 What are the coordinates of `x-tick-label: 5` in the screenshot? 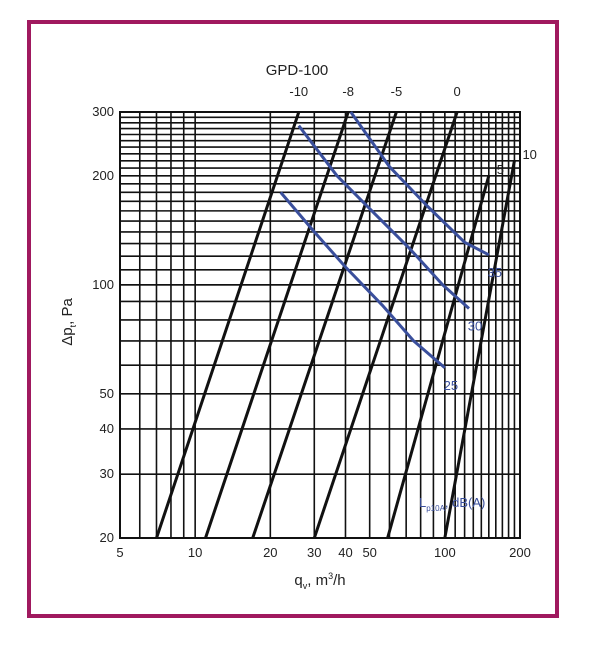 It's located at (119, 552).